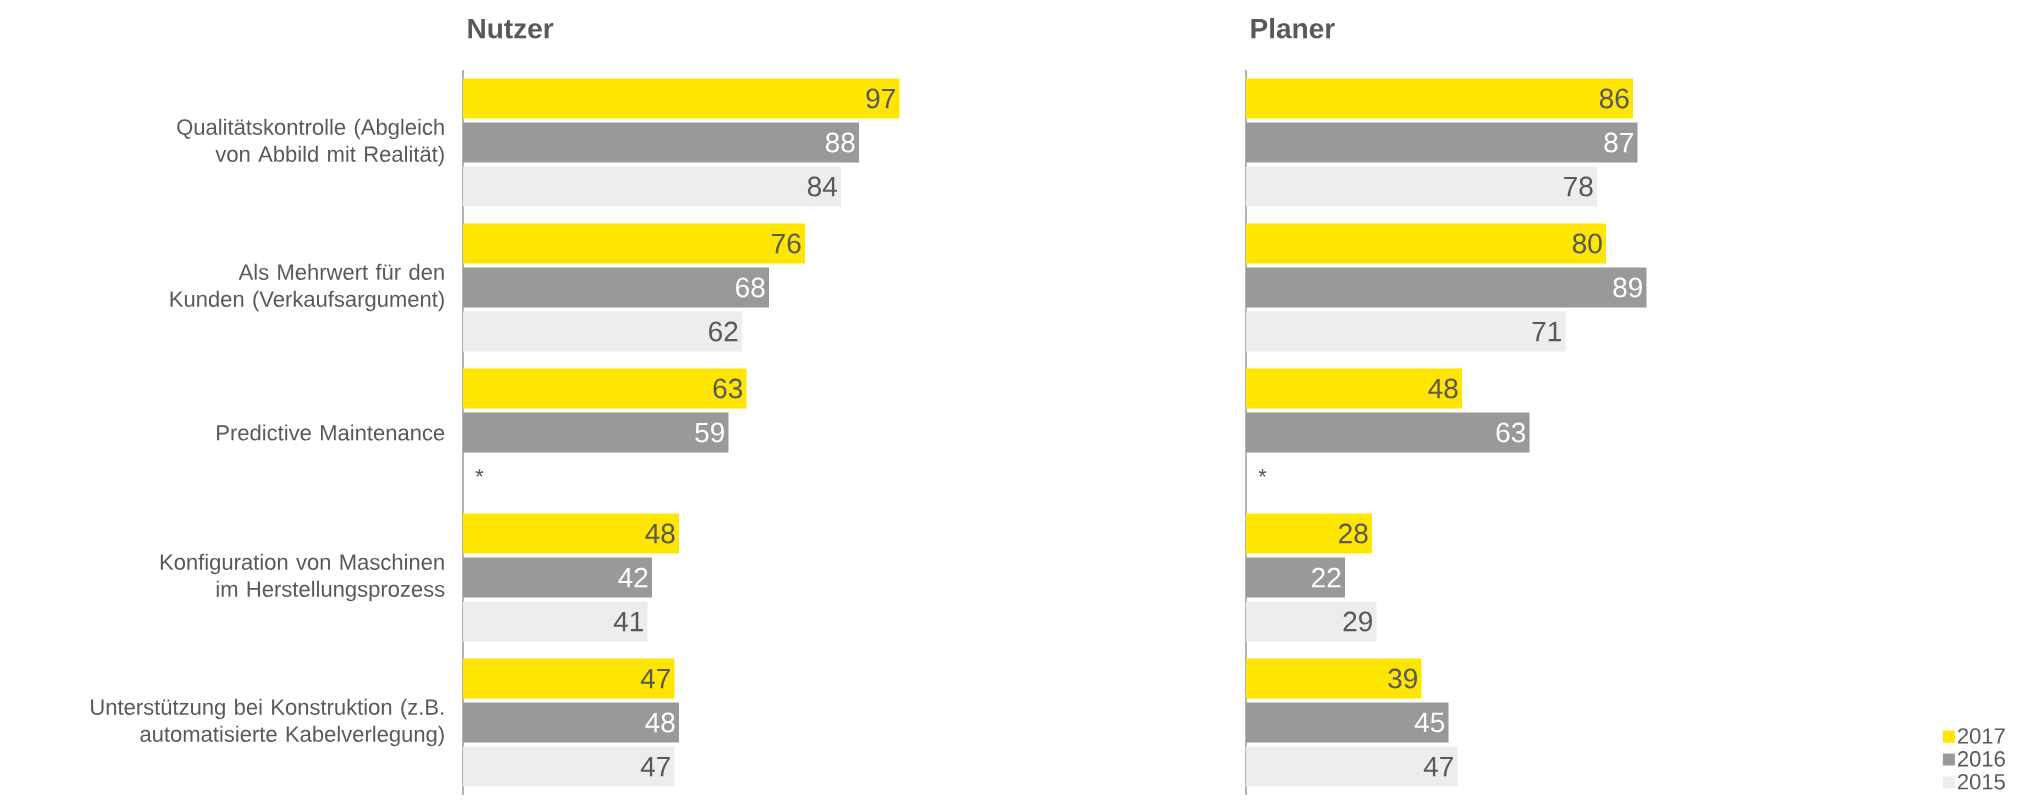 This screenshot has height=801, width=2018. What do you see at coordinates (1587, 243) in the screenshot?
I see `data-label: 80` at bounding box center [1587, 243].